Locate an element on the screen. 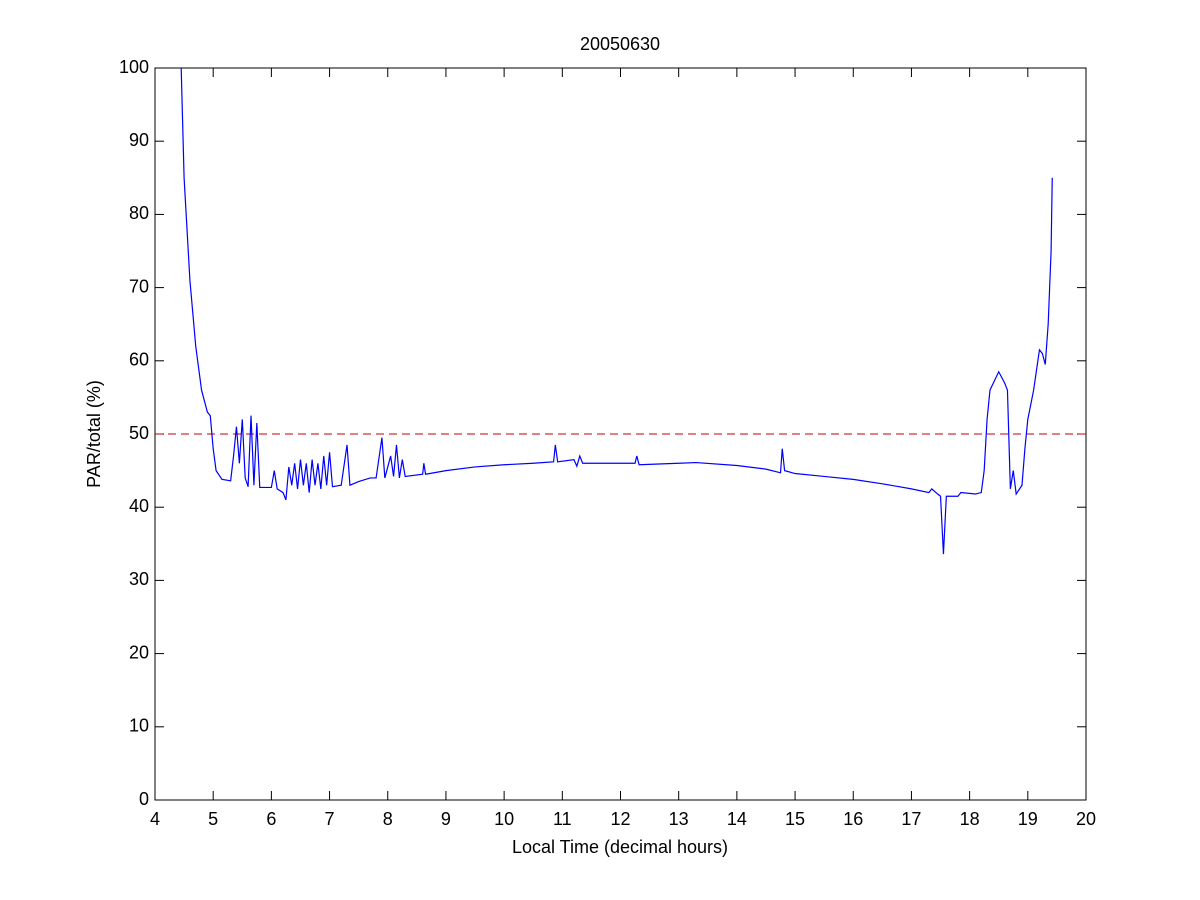 Image resolution: width=1200 pixels, height=900 pixels. y-tick-label: 60 is located at coordinates (139, 360).